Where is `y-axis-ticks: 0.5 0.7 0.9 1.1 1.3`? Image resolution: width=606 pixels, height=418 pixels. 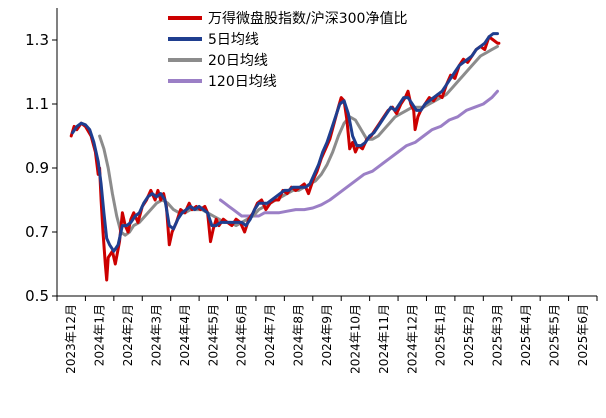
y-axis-ticks: 0.5 0.7 0.9 1.1 1.3 is located at coordinates (41, 168).